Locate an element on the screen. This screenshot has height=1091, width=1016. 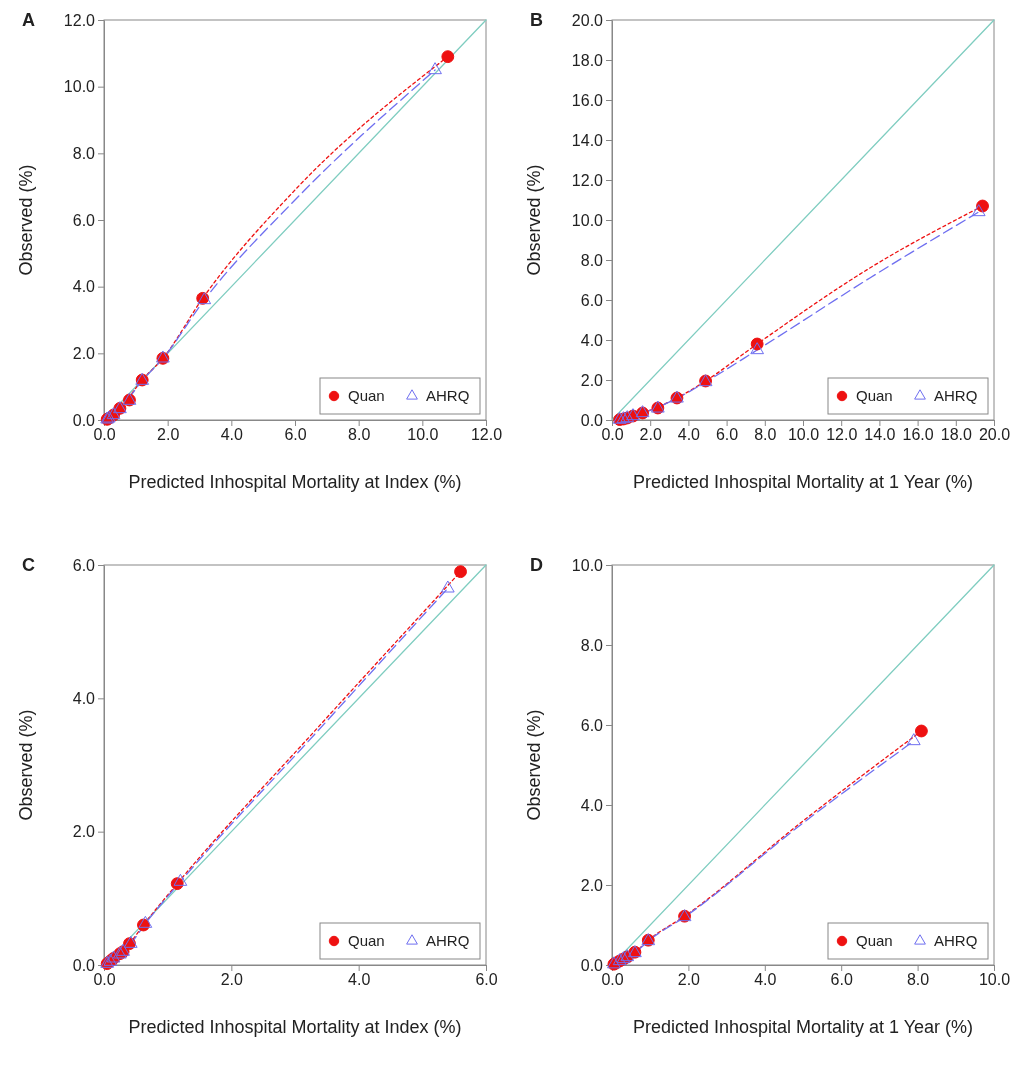
chart-title: A is located at coordinates (28, 20).